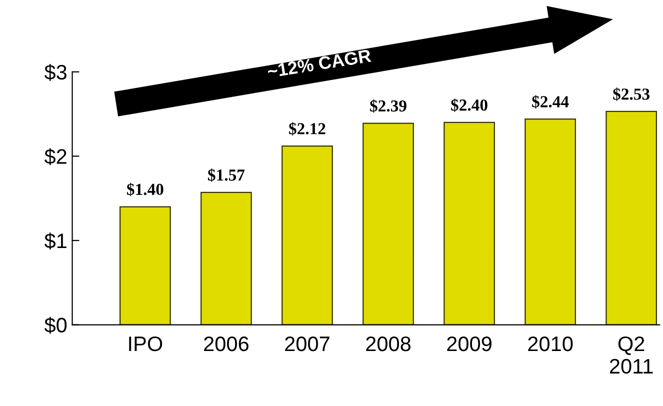 The image size is (663, 406). I want to click on x-tick-label: Q2 2011, so click(631, 355).